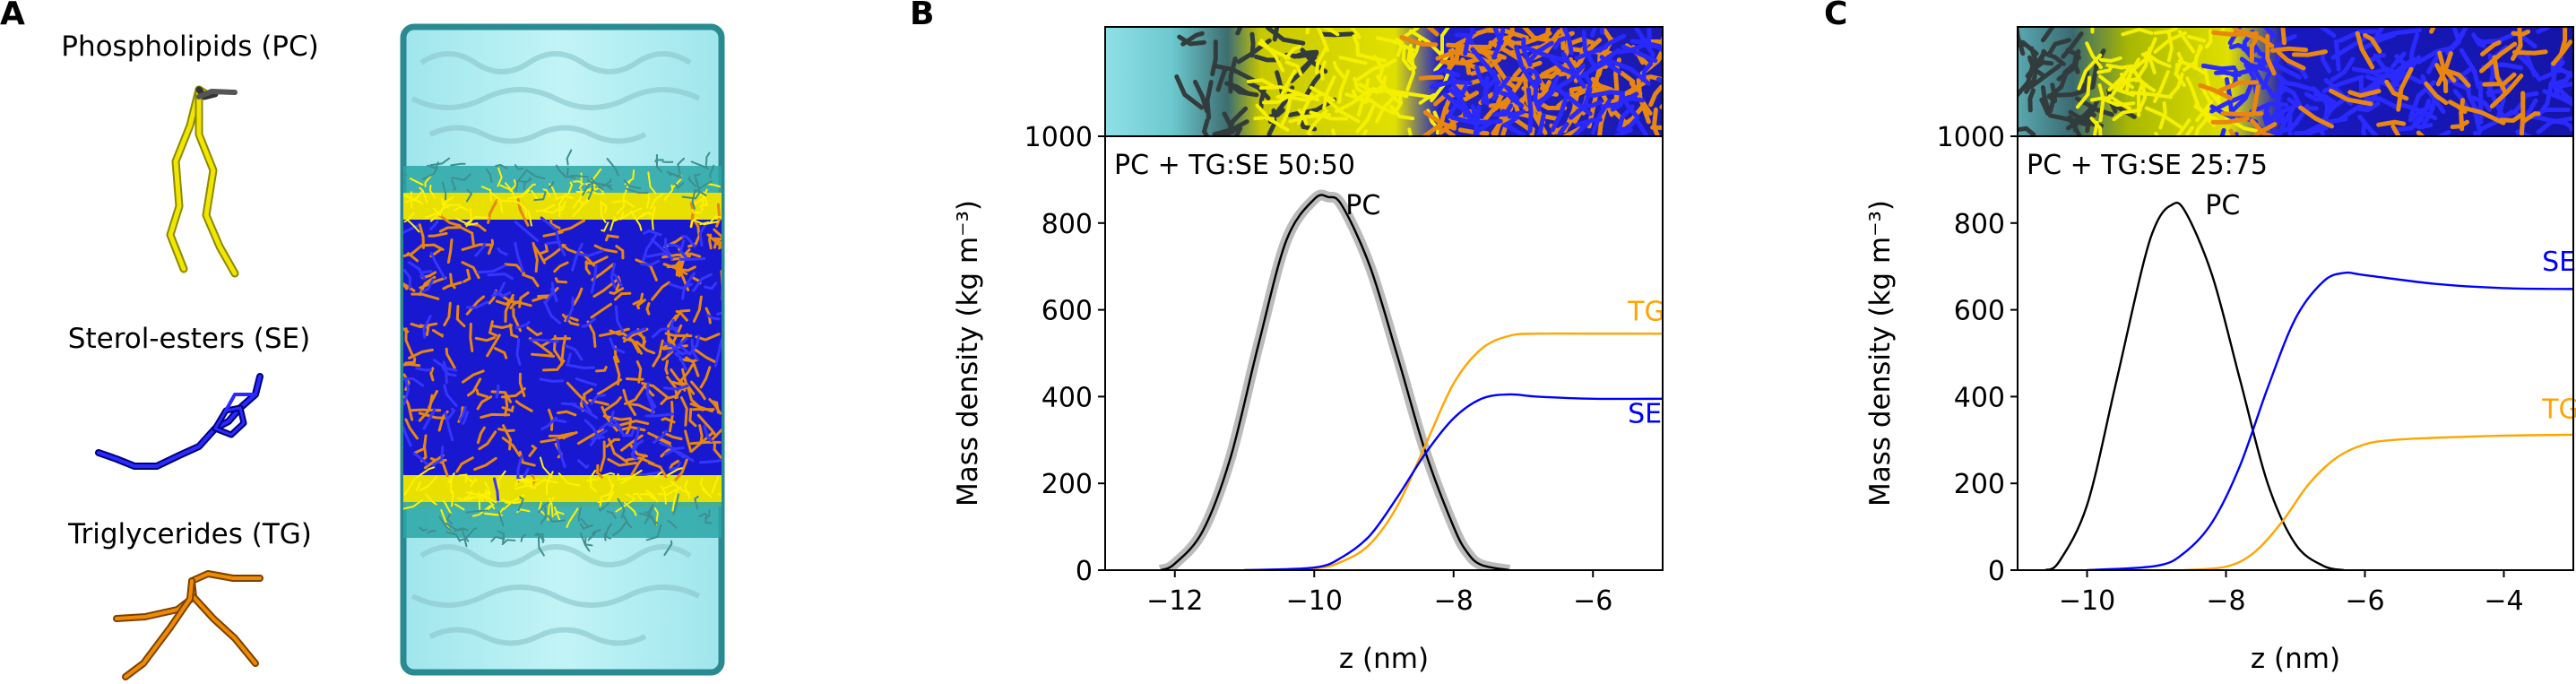  I want to click on panel-a-letter: A, so click(12, 16).